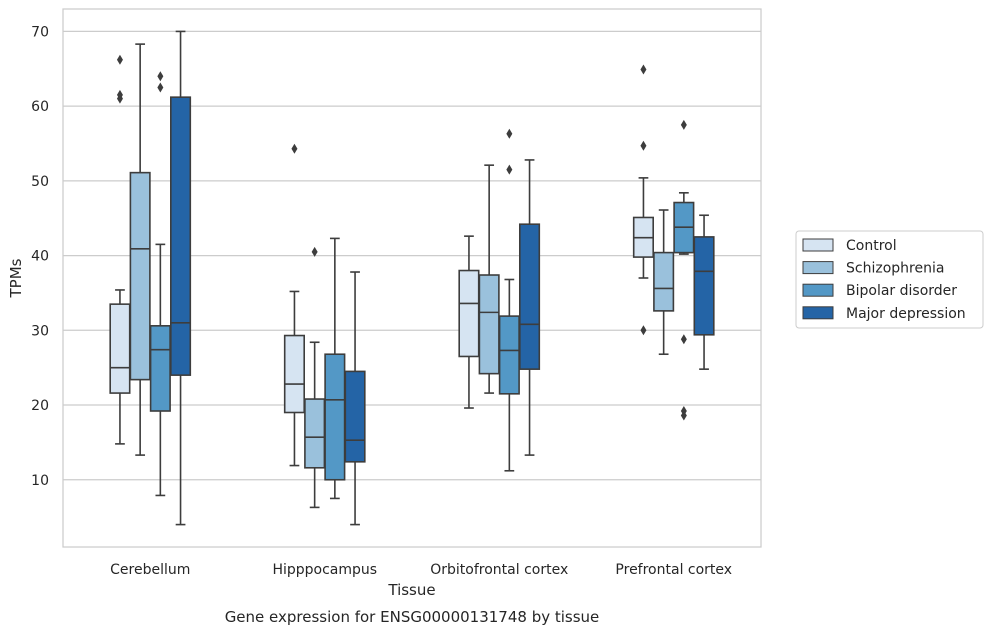 The height and width of the screenshot is (634, 993). I want to click on y-tick-labels: 10 20 30 40 50 60 70, so click(40, 256).